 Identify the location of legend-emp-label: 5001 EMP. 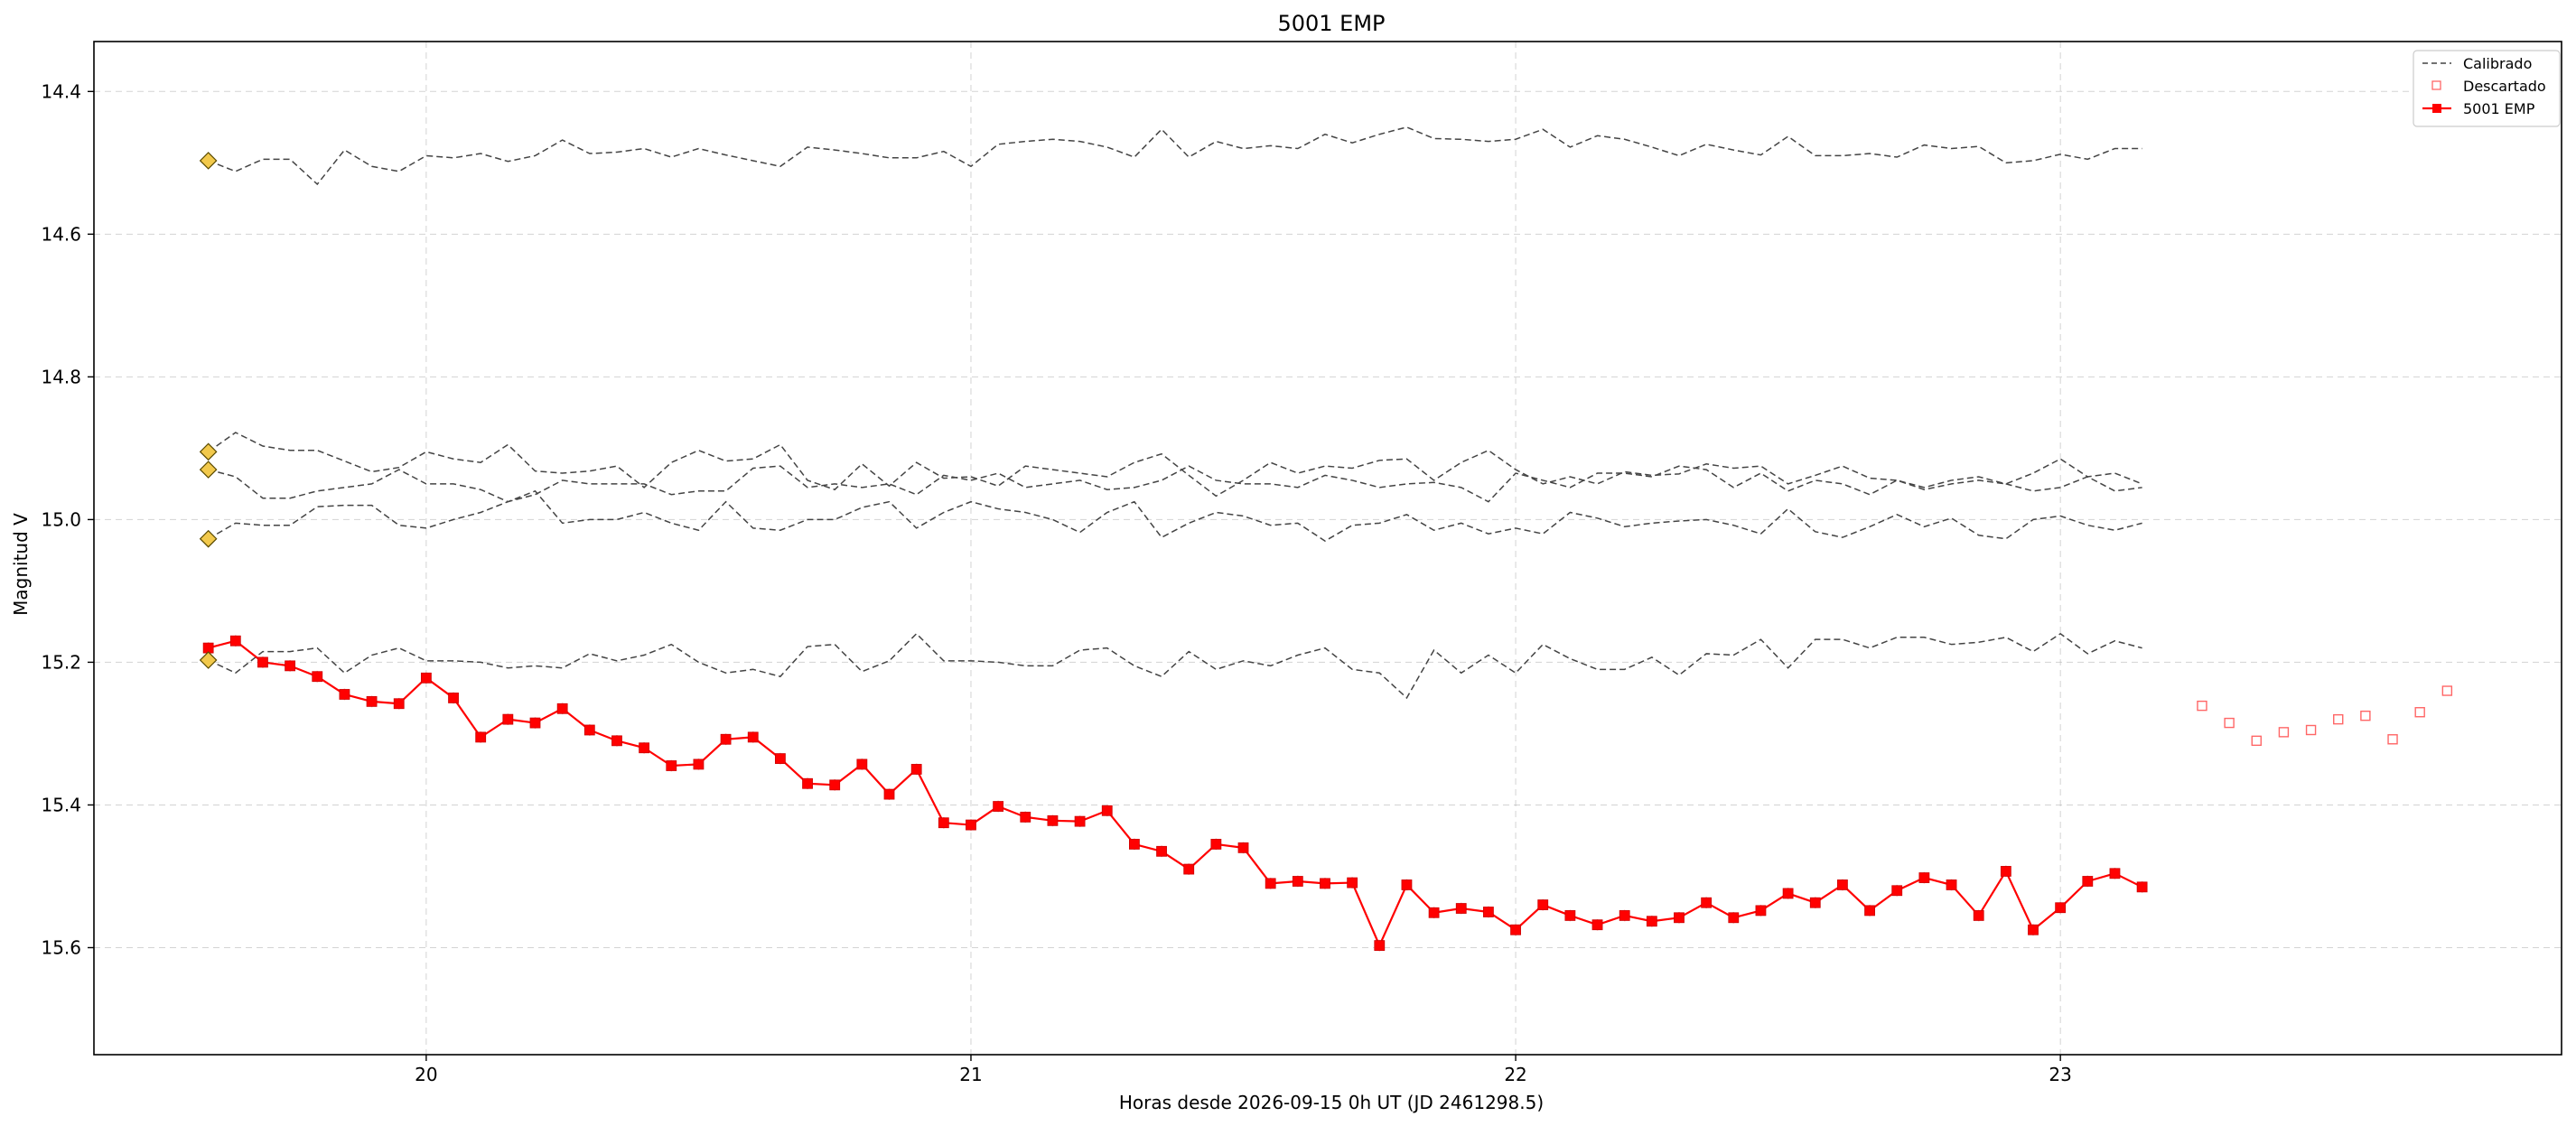
(2499, 109).